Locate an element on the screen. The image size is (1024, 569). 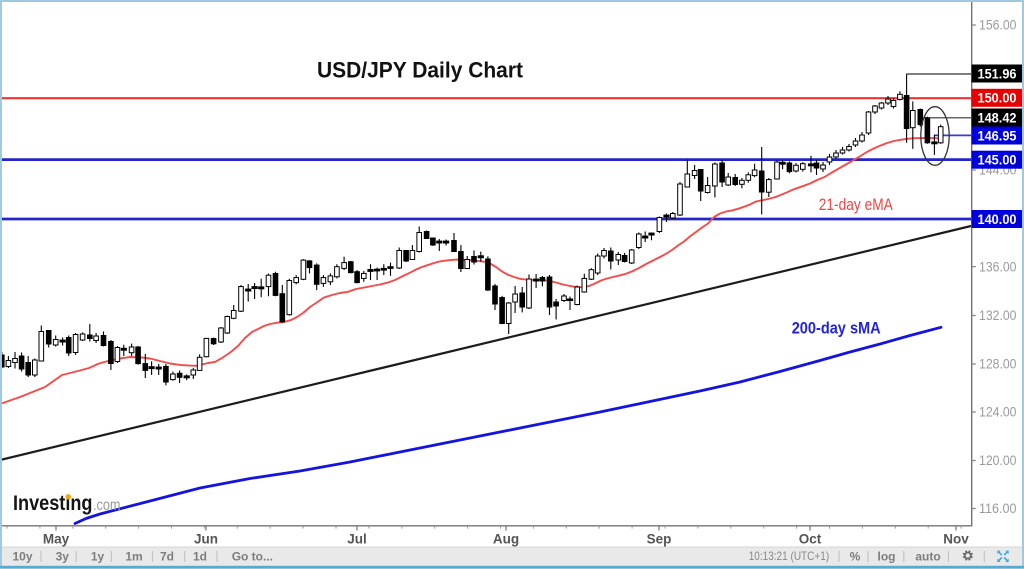
svg-text: Aug is located at coordinates (506, 539).